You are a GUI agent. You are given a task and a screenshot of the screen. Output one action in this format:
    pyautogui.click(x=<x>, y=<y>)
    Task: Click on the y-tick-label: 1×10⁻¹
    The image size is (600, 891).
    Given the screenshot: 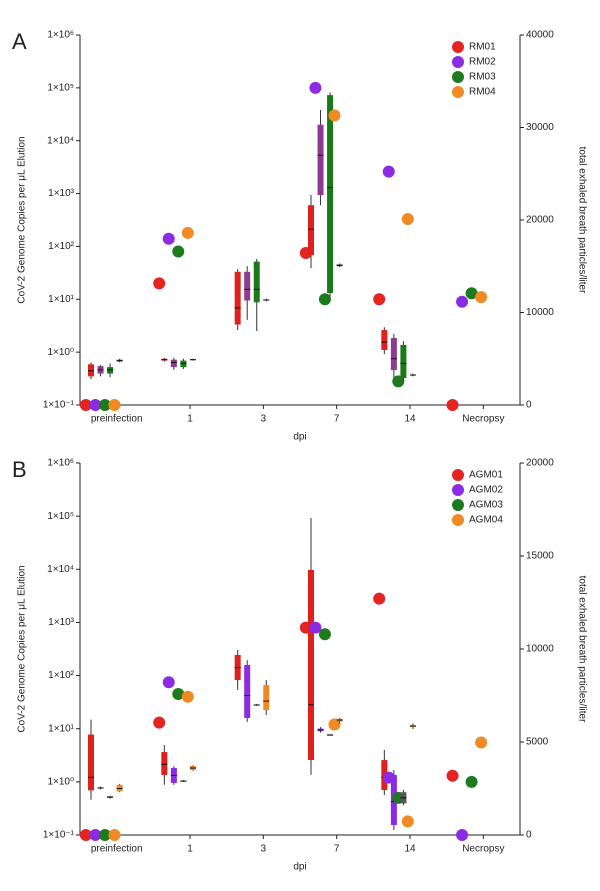 What is the action you would take?
    pyautogui.click(x=59, y=835)
    